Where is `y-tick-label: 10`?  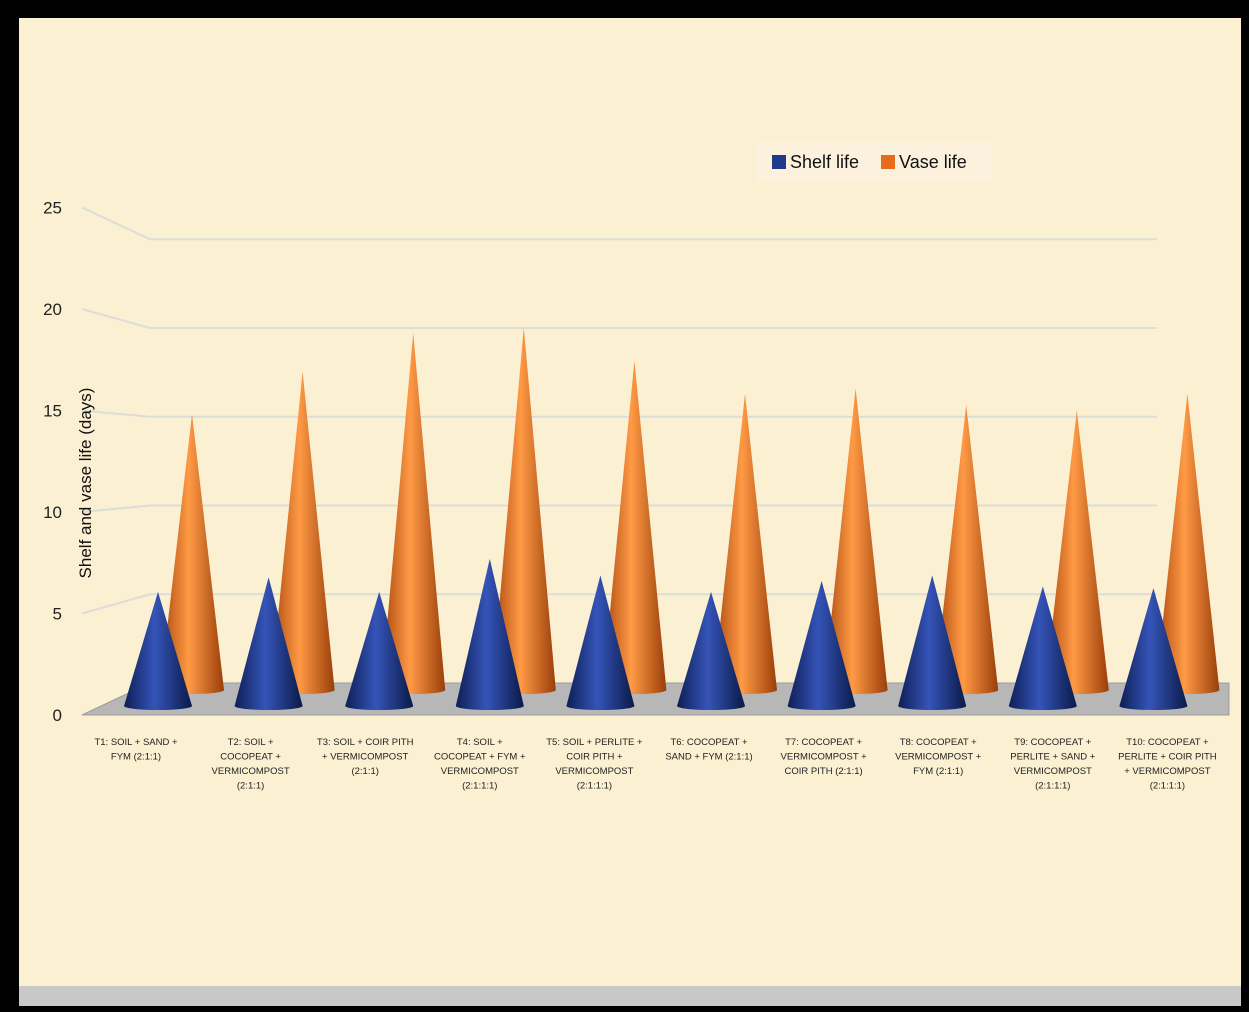
y-tick-label: 10 is located at coordinates (52, 512).